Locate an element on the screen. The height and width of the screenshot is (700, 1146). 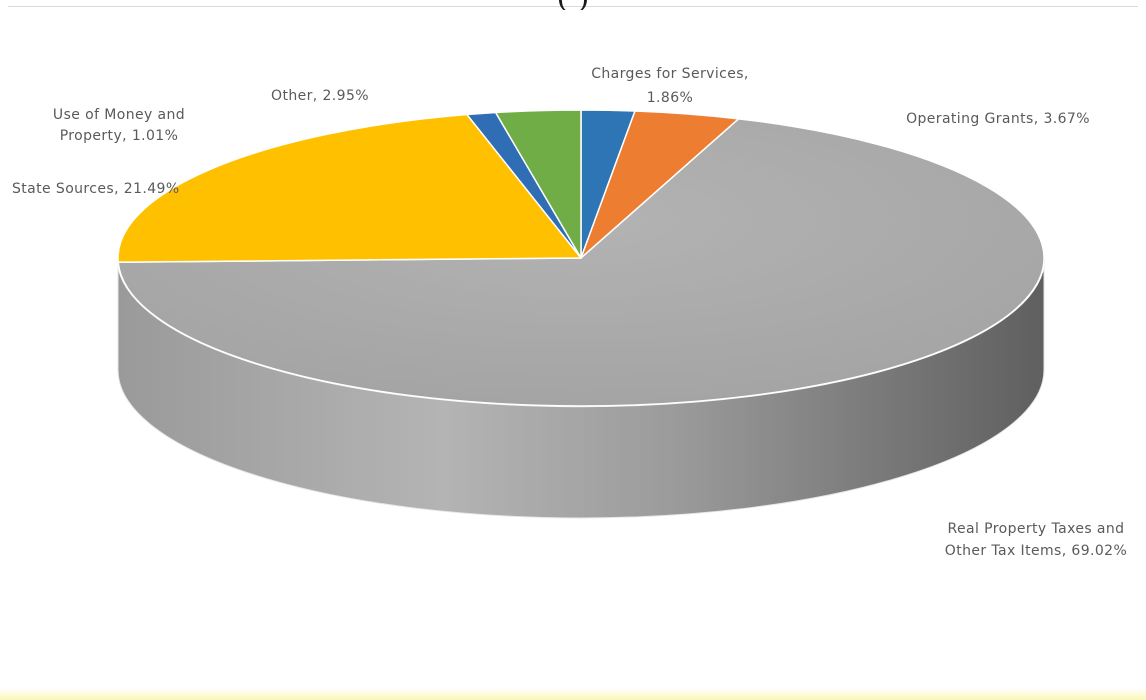
slice-label-line: Use of Money and is located at coordinates (119, 115).